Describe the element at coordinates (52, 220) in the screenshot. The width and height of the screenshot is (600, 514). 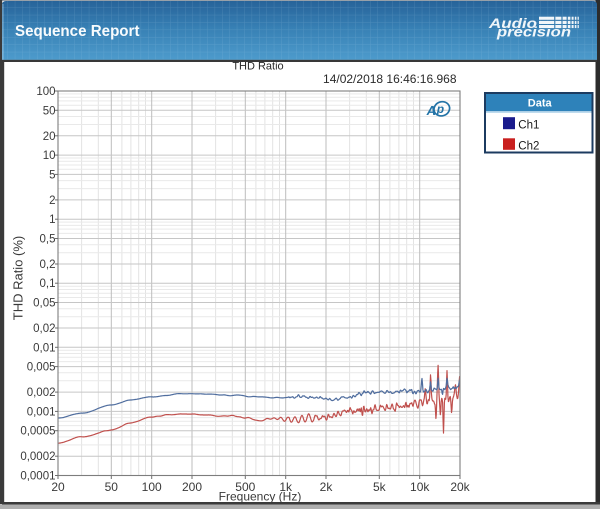
I see `svg-text: 1` at that location.